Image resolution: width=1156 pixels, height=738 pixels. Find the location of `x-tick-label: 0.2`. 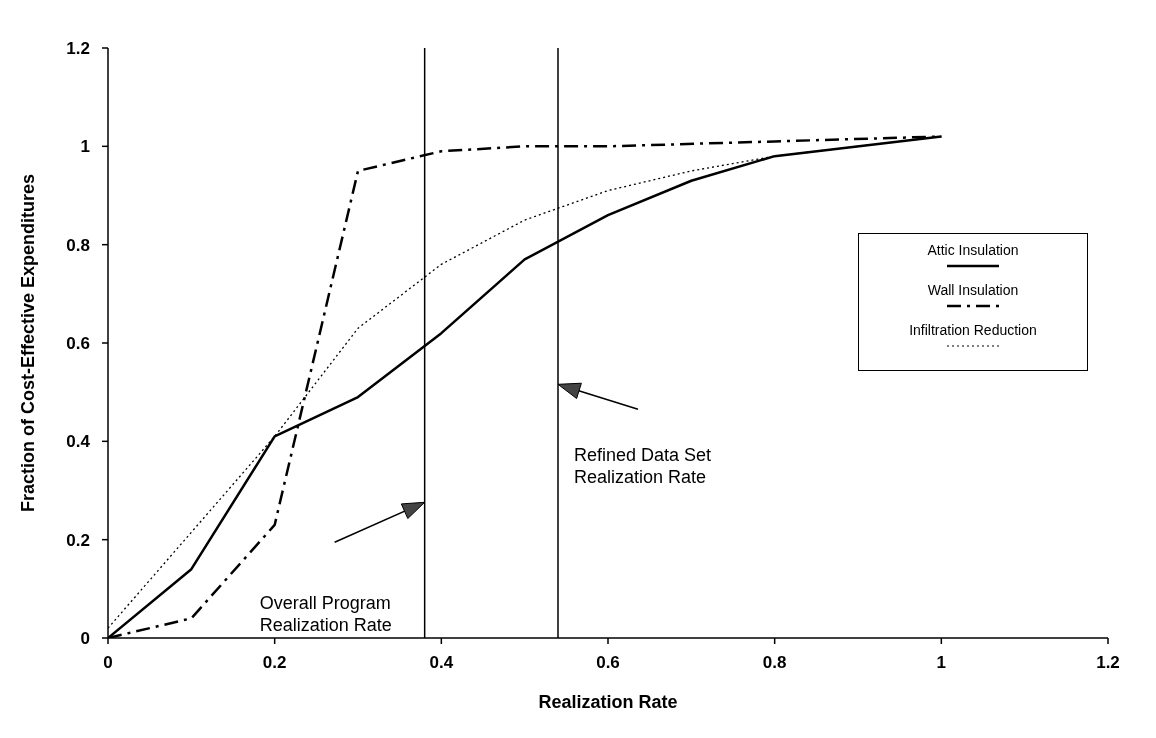

x-tick-label: 0.2 is located at coordinates (274, 663).